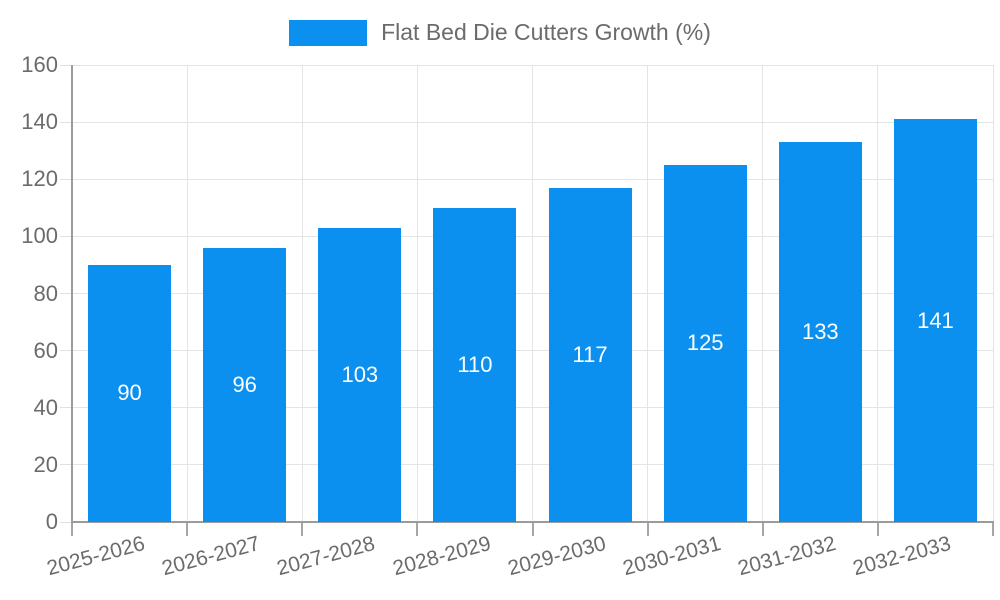  Describe the element at coordinates (45, 350) in the screenshot. I see `y-axis-label: 60` at that location.